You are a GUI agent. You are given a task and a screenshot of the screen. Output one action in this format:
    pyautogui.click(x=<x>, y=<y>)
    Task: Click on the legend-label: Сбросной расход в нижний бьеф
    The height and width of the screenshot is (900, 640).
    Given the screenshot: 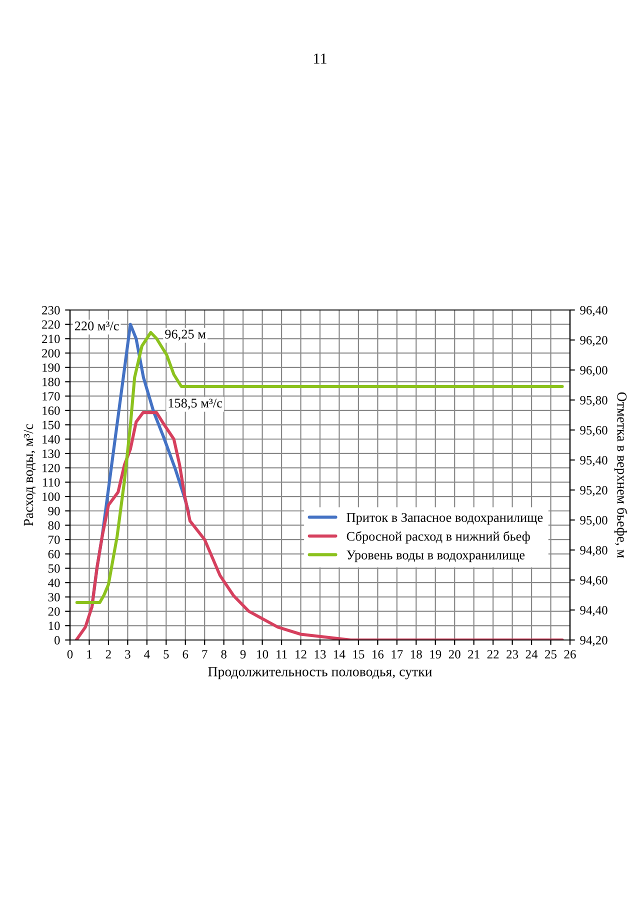 What is the action you would take?
    pyautogui.click(x=438, y=537)
    